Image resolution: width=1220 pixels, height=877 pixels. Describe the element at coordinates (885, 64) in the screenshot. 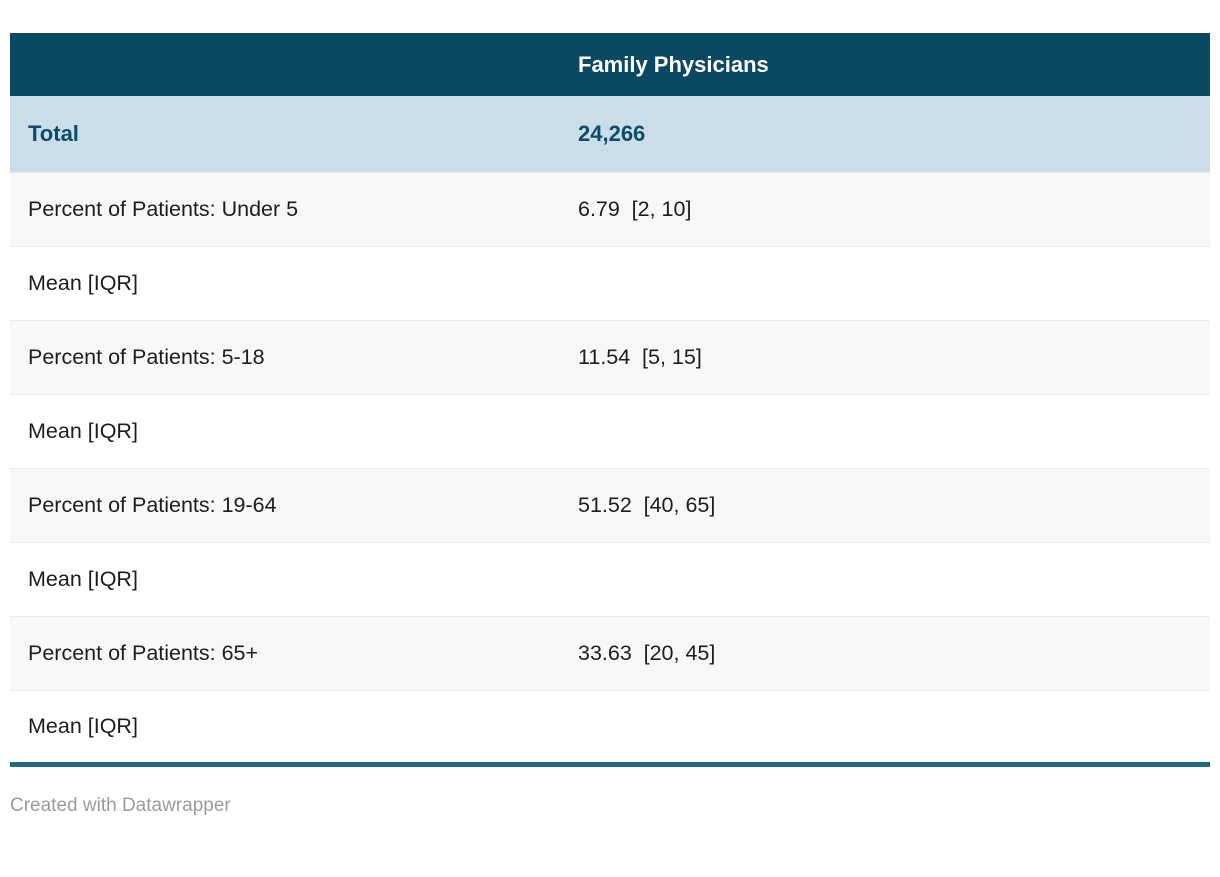

I see `header-cell-family-physicians: Family Physicians` at that location.